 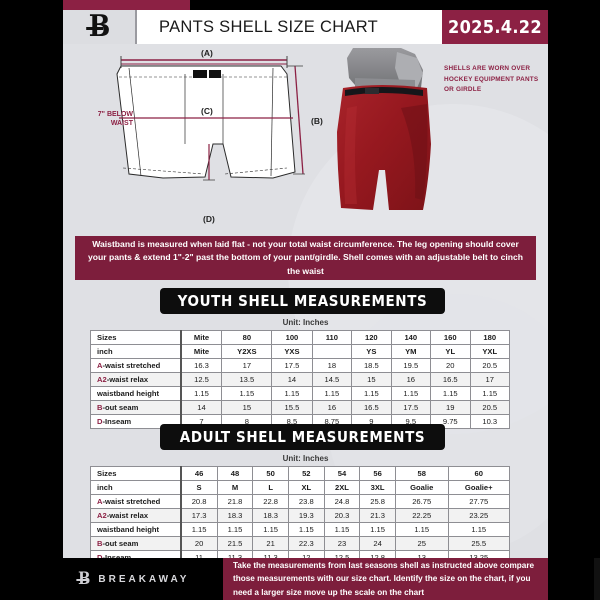 What do you see at coordinates (247, 337) in the screenshot?
I see `table-cell: 80` at bounding box center [247, 337].